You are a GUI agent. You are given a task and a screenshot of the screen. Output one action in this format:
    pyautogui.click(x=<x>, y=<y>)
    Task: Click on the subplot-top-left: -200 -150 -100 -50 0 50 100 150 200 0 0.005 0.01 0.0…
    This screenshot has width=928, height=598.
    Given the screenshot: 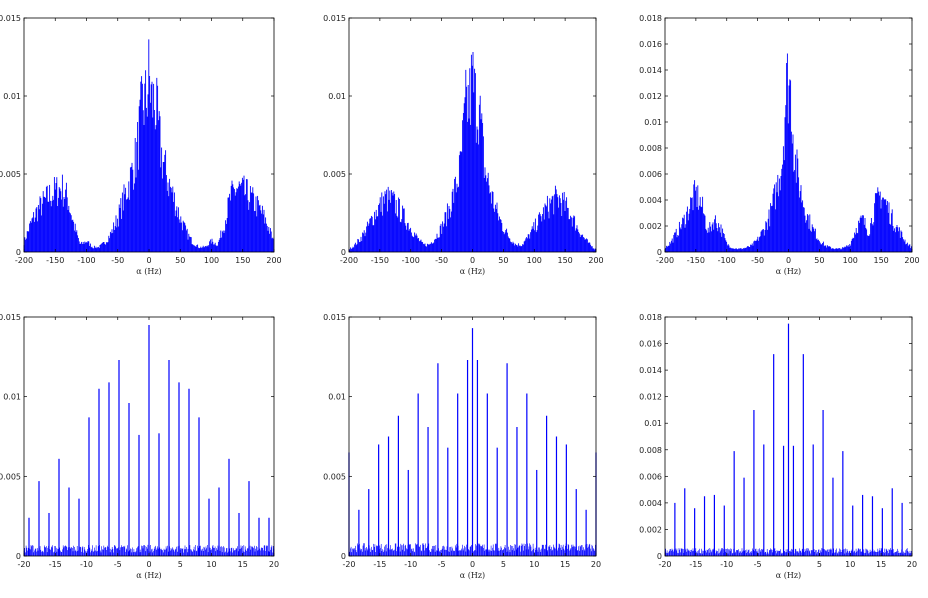 What is the action you would take?
    pyautogui.click(x=141, y=145)
    